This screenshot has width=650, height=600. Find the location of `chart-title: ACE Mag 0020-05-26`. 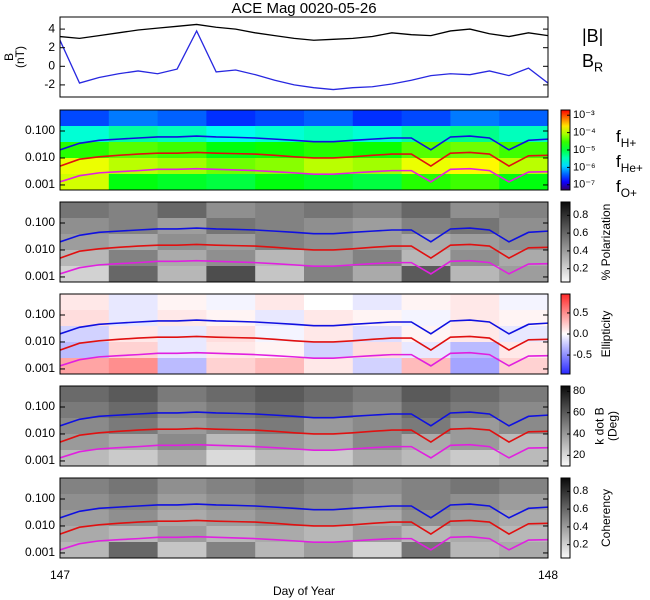

chart-title: ACE Mag 0020-05-26 is located at coordinates (303, 8).